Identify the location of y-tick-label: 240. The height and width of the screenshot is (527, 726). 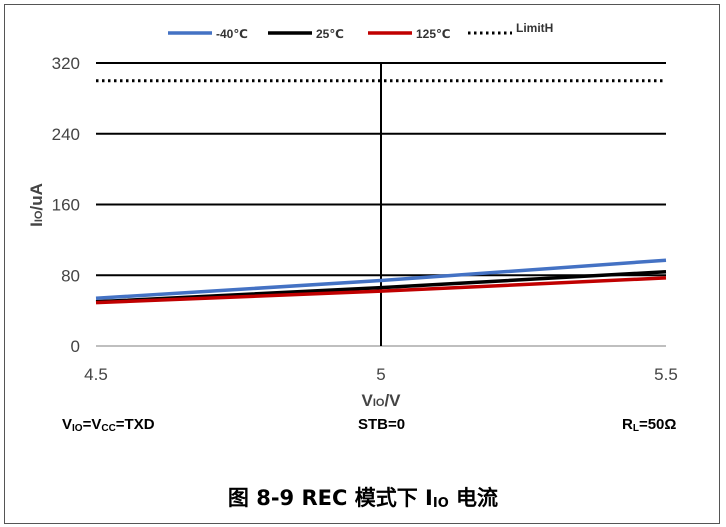
(66, 134).